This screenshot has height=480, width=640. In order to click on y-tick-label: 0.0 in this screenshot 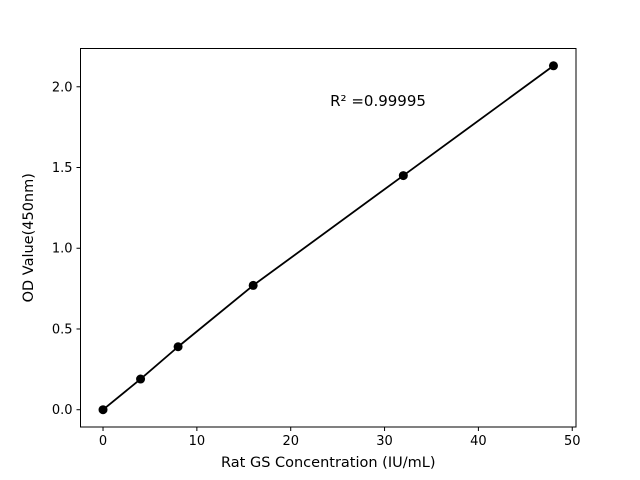, I will do `click(62, 410)`.